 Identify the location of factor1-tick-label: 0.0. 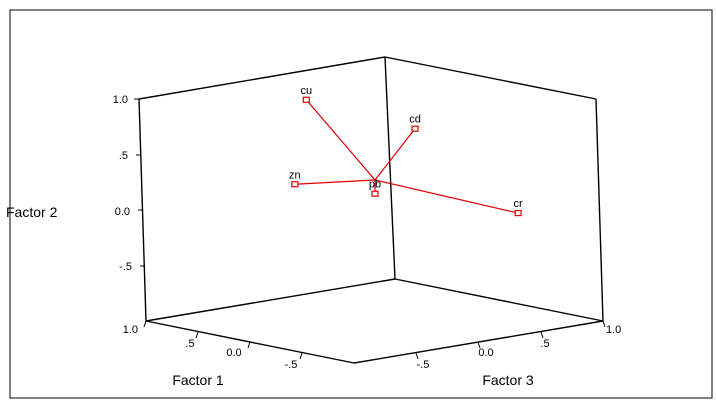
(233, 353).